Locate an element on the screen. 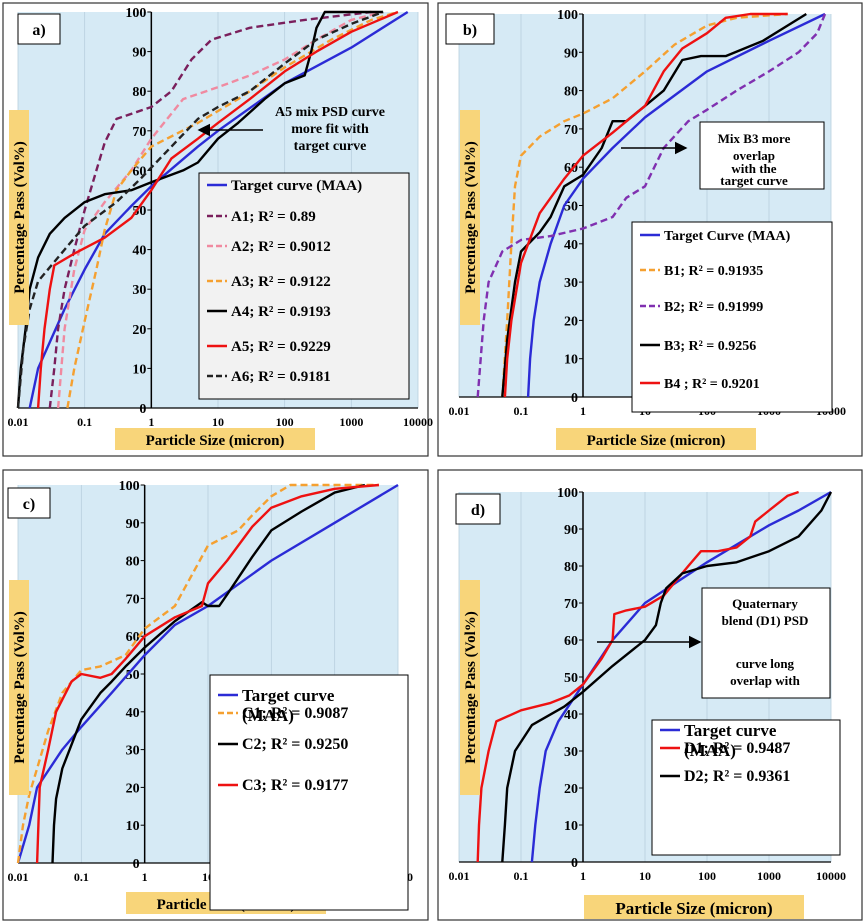  annotation-text: Mix B3 more is located at coordinates (754, 138).